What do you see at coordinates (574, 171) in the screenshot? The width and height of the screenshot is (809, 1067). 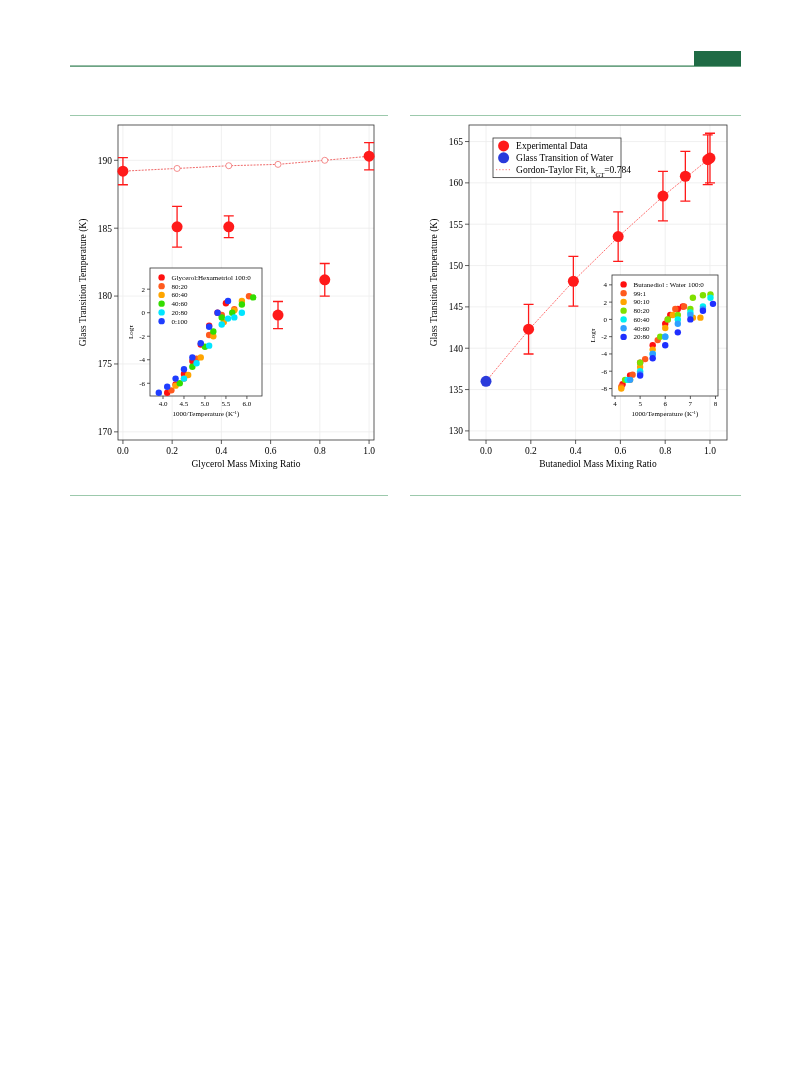 I see `legend-label: Gordon-Taylor Fit, k$_{GT}$=0.784` at bounding box center [574, 171].